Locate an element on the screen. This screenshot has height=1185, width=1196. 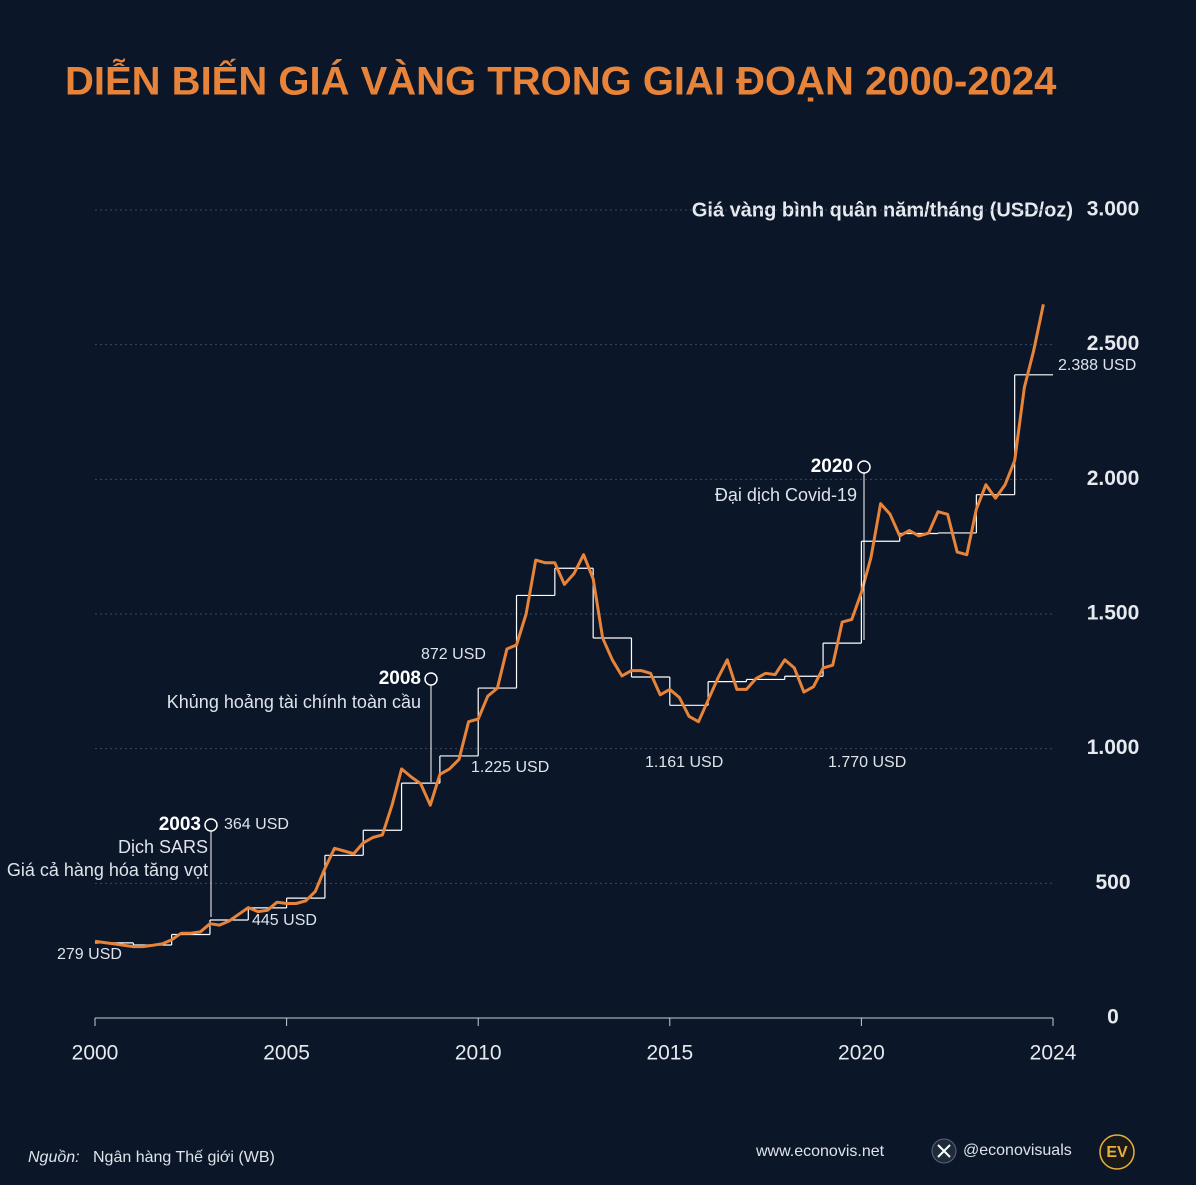
annotation-text: Dịch SARS is located at coordinates (163, 847).